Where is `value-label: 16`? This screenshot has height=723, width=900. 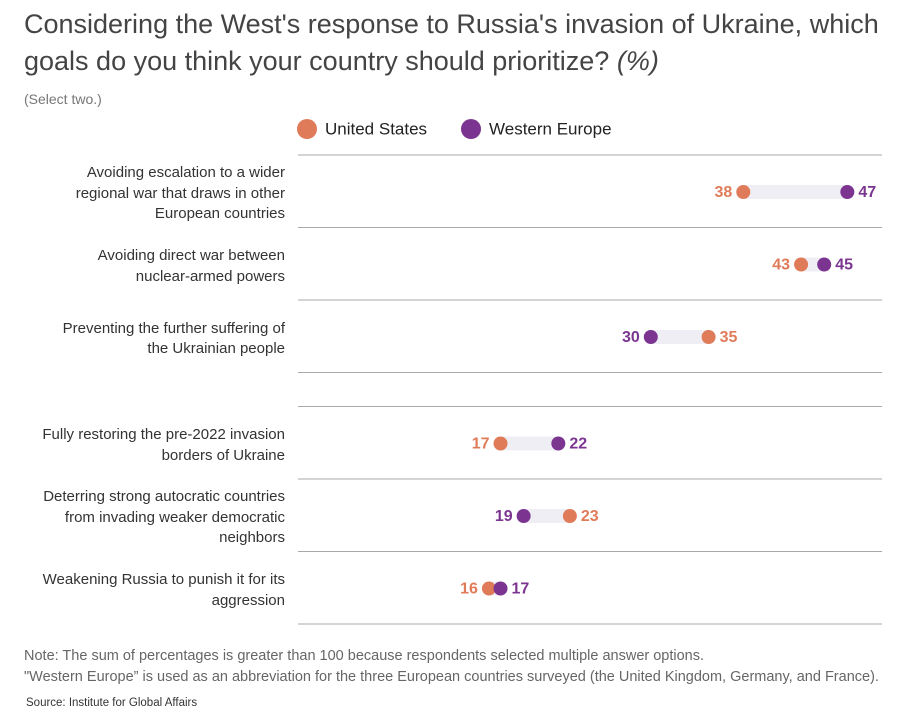
value-label: 16 is located at coordinates (469, 589).